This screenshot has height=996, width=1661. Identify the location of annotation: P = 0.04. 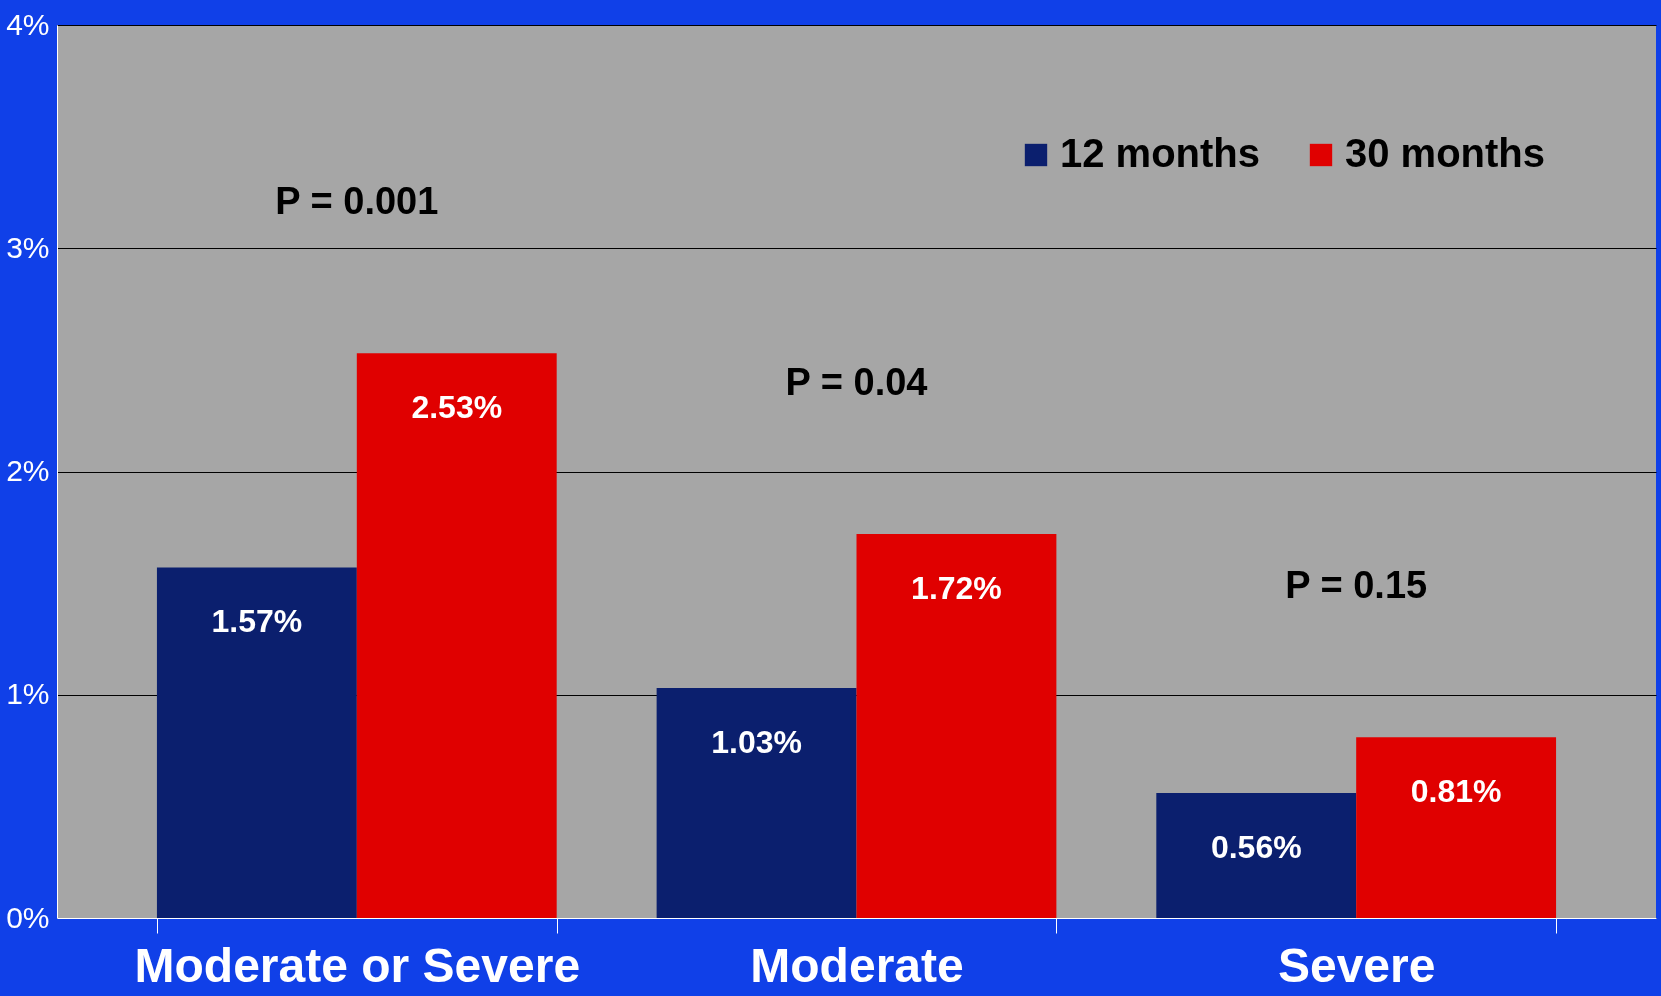
(856, 382).